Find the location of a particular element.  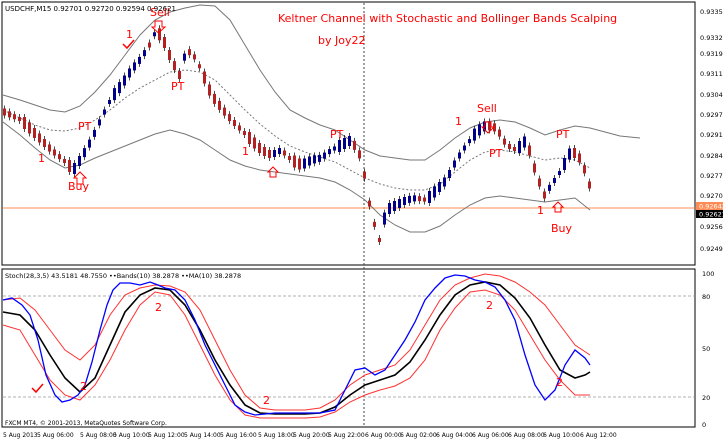

up-arrow-icon is located at coordinates (558, 207).